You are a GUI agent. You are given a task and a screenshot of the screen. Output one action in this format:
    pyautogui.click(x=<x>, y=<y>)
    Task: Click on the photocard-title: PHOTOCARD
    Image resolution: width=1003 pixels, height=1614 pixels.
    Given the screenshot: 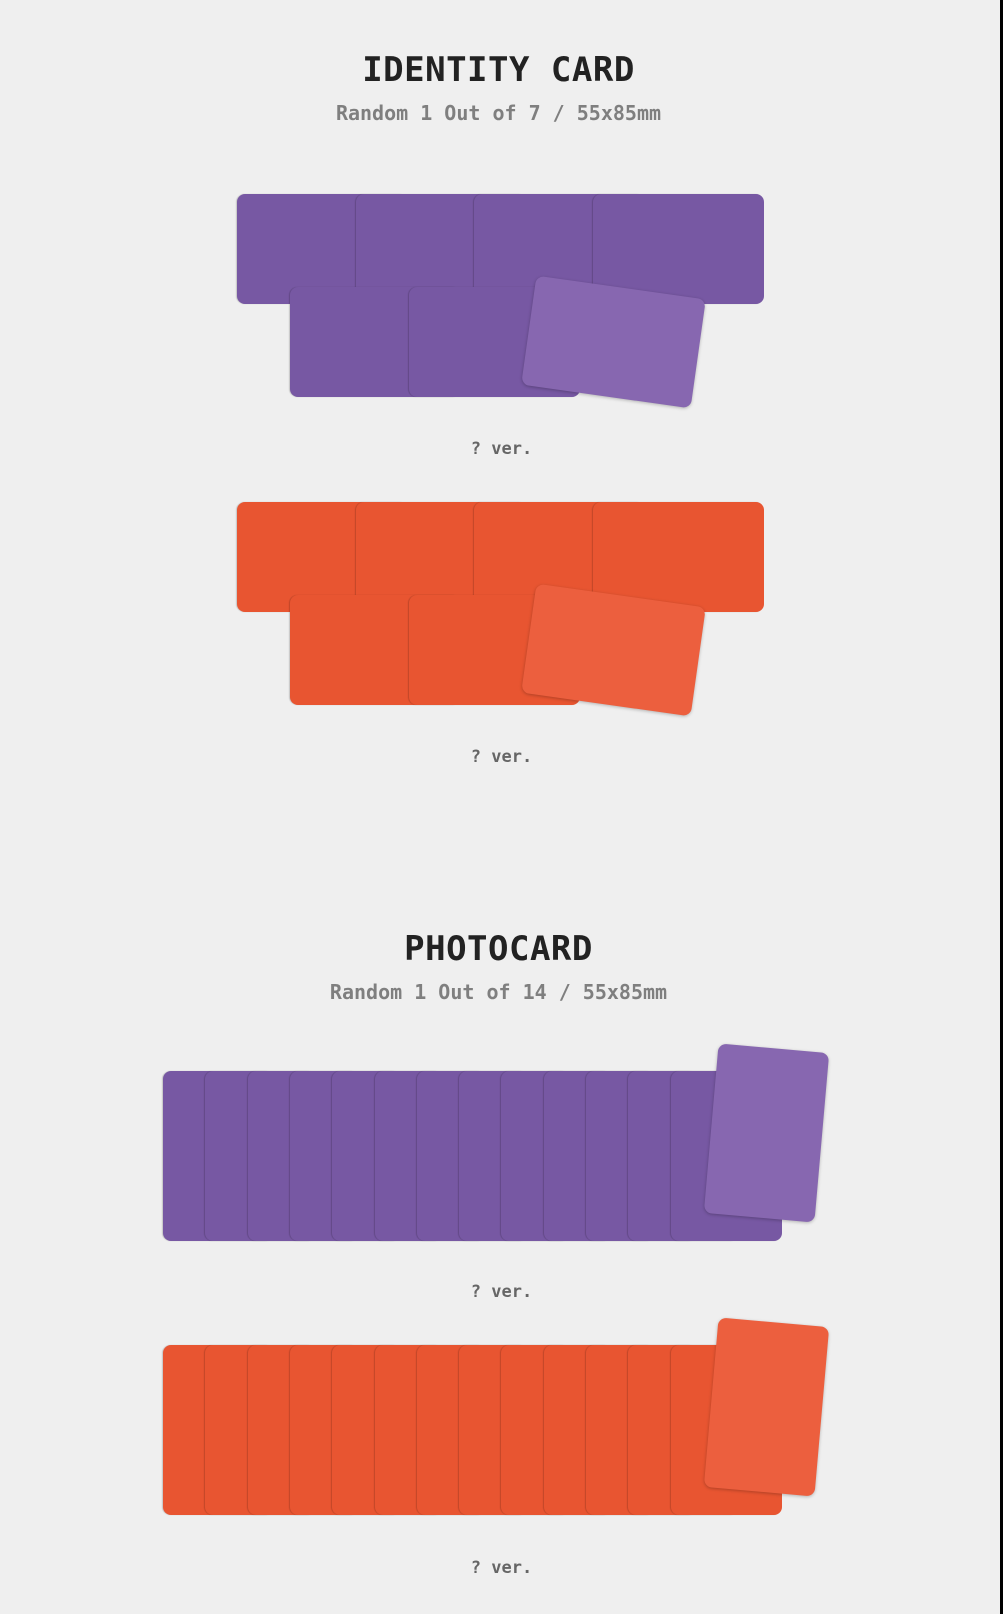 What is the action you would take?
    pyautogui.click(x=498, y=949)
    